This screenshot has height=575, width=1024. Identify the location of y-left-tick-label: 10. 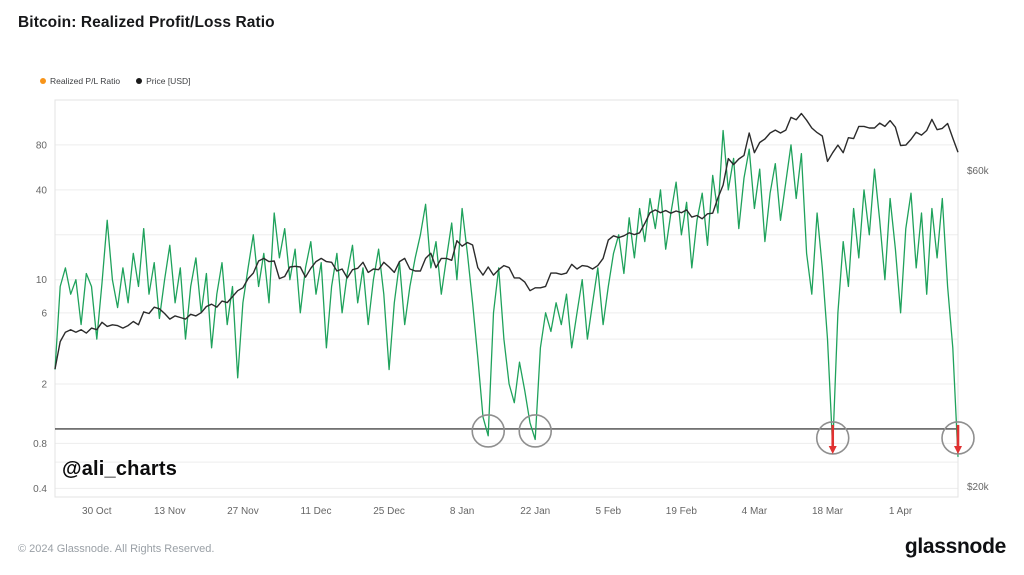
(42, 280).